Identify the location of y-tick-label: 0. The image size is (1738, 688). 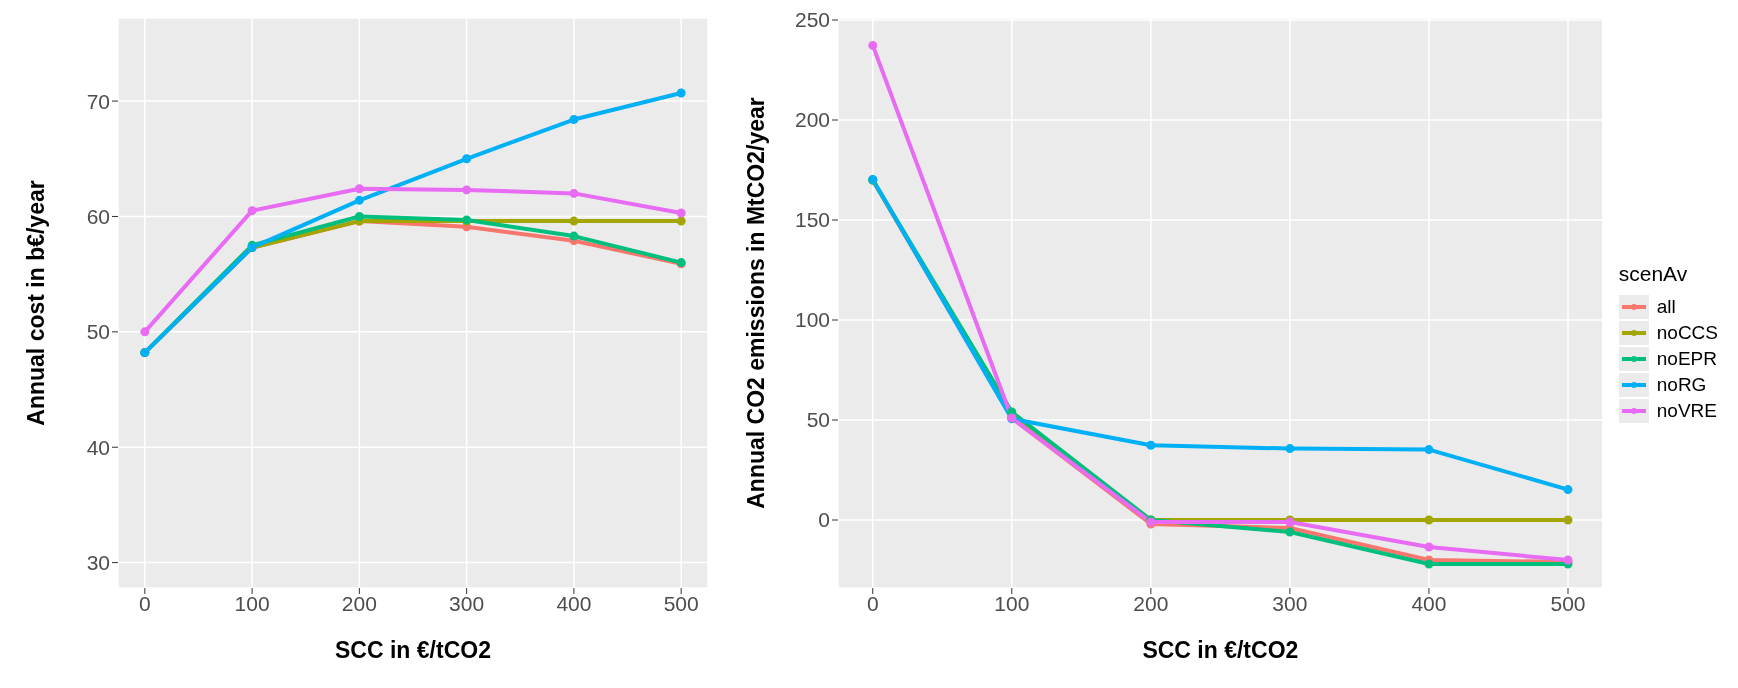
(824, 520).